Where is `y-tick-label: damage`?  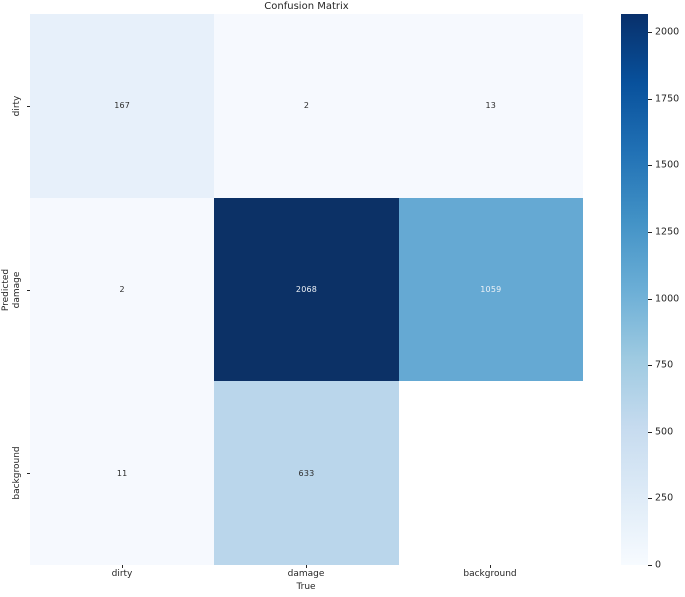 y-tick-label: damage is located at coordinates (17, 290).